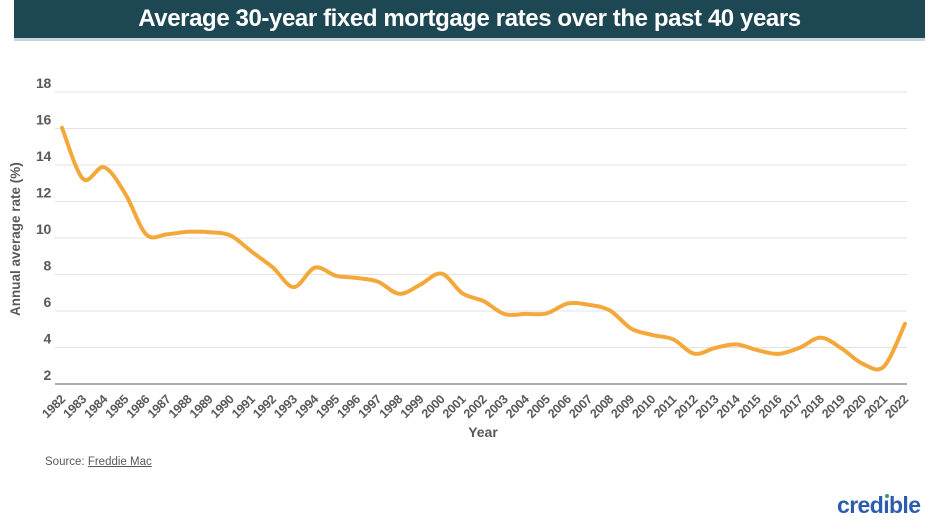 The height and width of the screenshot is (524, 932). What do you see at coordinates (48, 302) in the screenshot?
I see `y-tick-label: 6` at bounding box center [48, 302].